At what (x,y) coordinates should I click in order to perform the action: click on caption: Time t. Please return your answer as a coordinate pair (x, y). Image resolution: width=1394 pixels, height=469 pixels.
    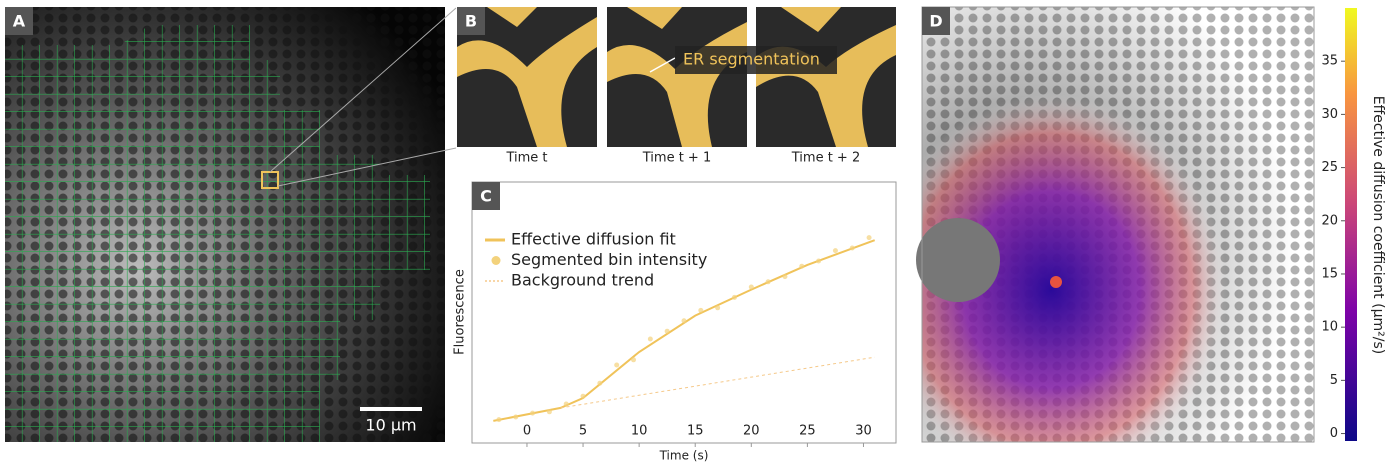
    Looking at the image, I should click on (526, 158).